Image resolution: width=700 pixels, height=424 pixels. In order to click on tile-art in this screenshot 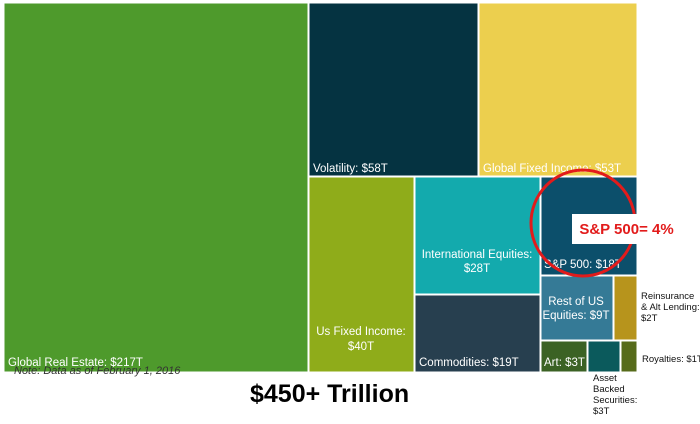, I will do `click(564, 356)`.